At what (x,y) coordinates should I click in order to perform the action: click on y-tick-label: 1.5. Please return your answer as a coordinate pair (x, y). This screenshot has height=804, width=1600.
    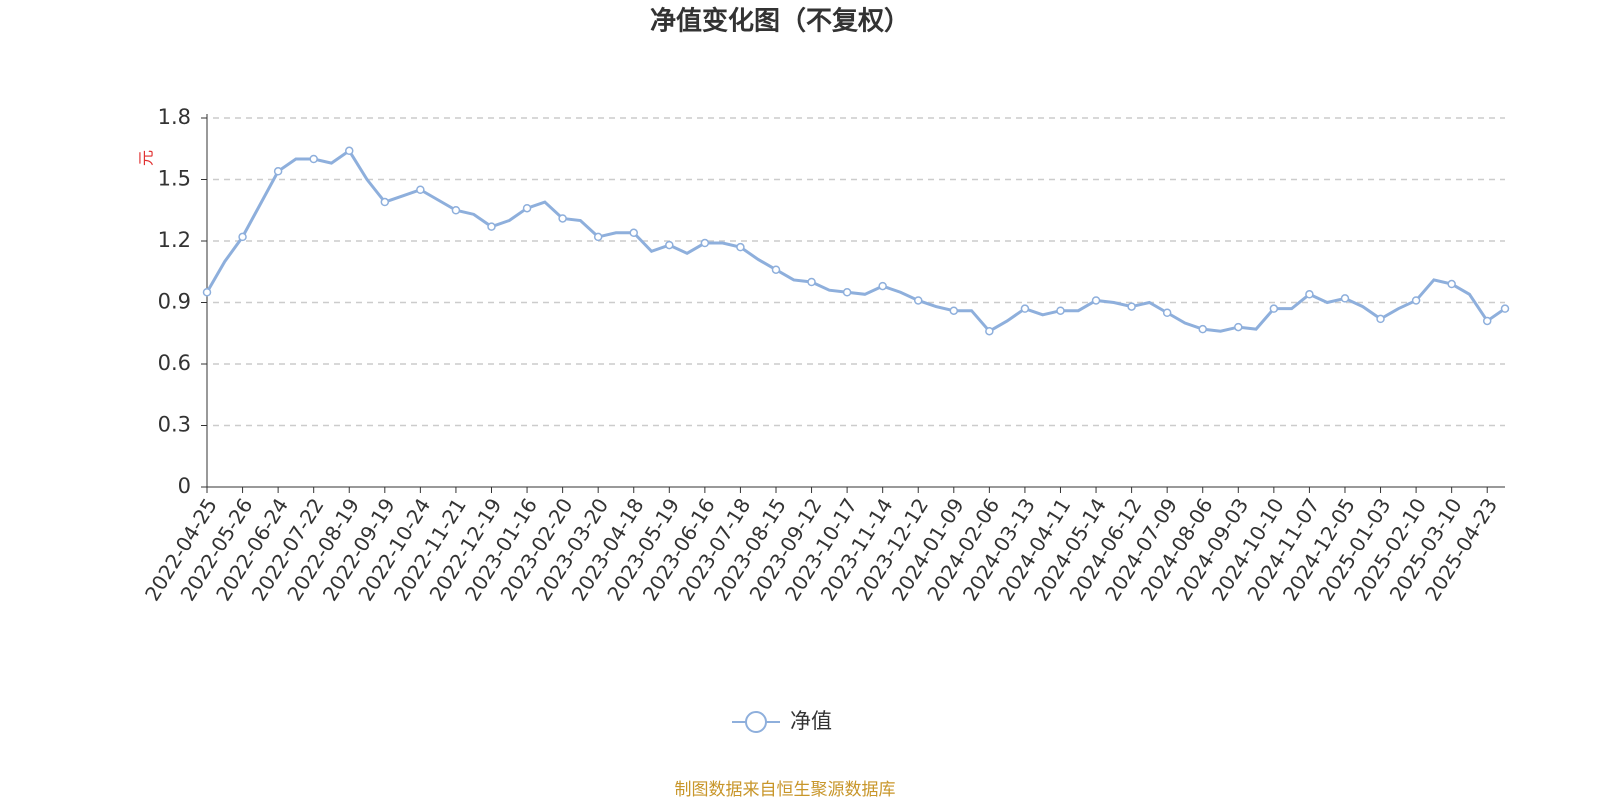
    Looking at the image, I should click on (174, 179).